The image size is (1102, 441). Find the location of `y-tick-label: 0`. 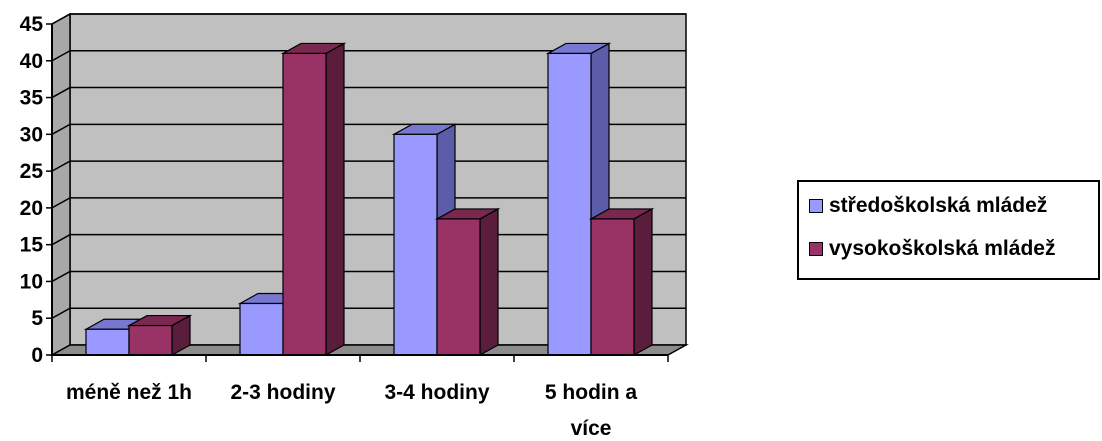

y-tick-label: 0 is located at coordinates (37, 355).